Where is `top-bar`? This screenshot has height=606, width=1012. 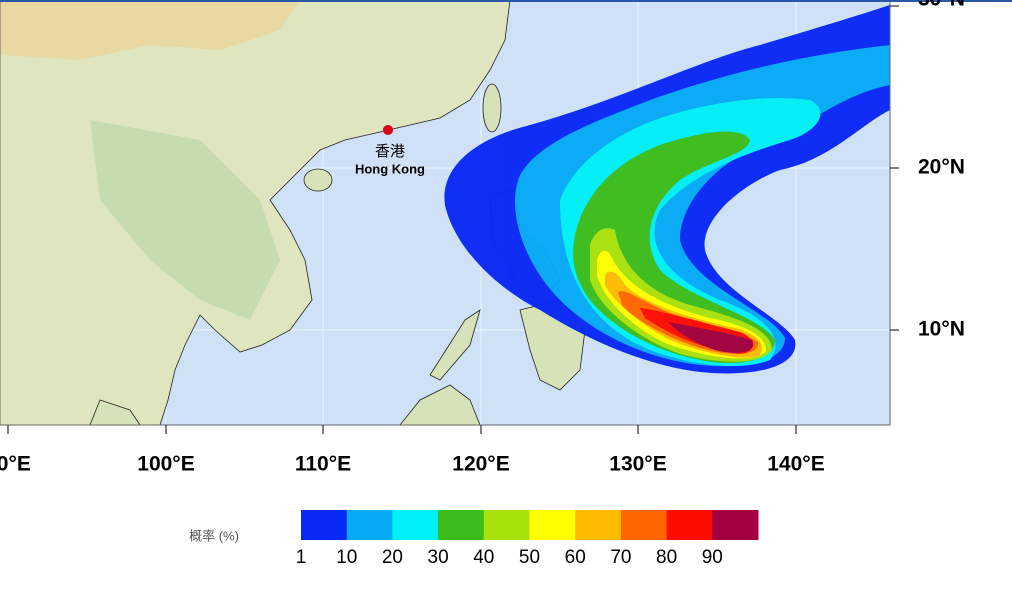
top-bar is located at coordinates (506, 1).